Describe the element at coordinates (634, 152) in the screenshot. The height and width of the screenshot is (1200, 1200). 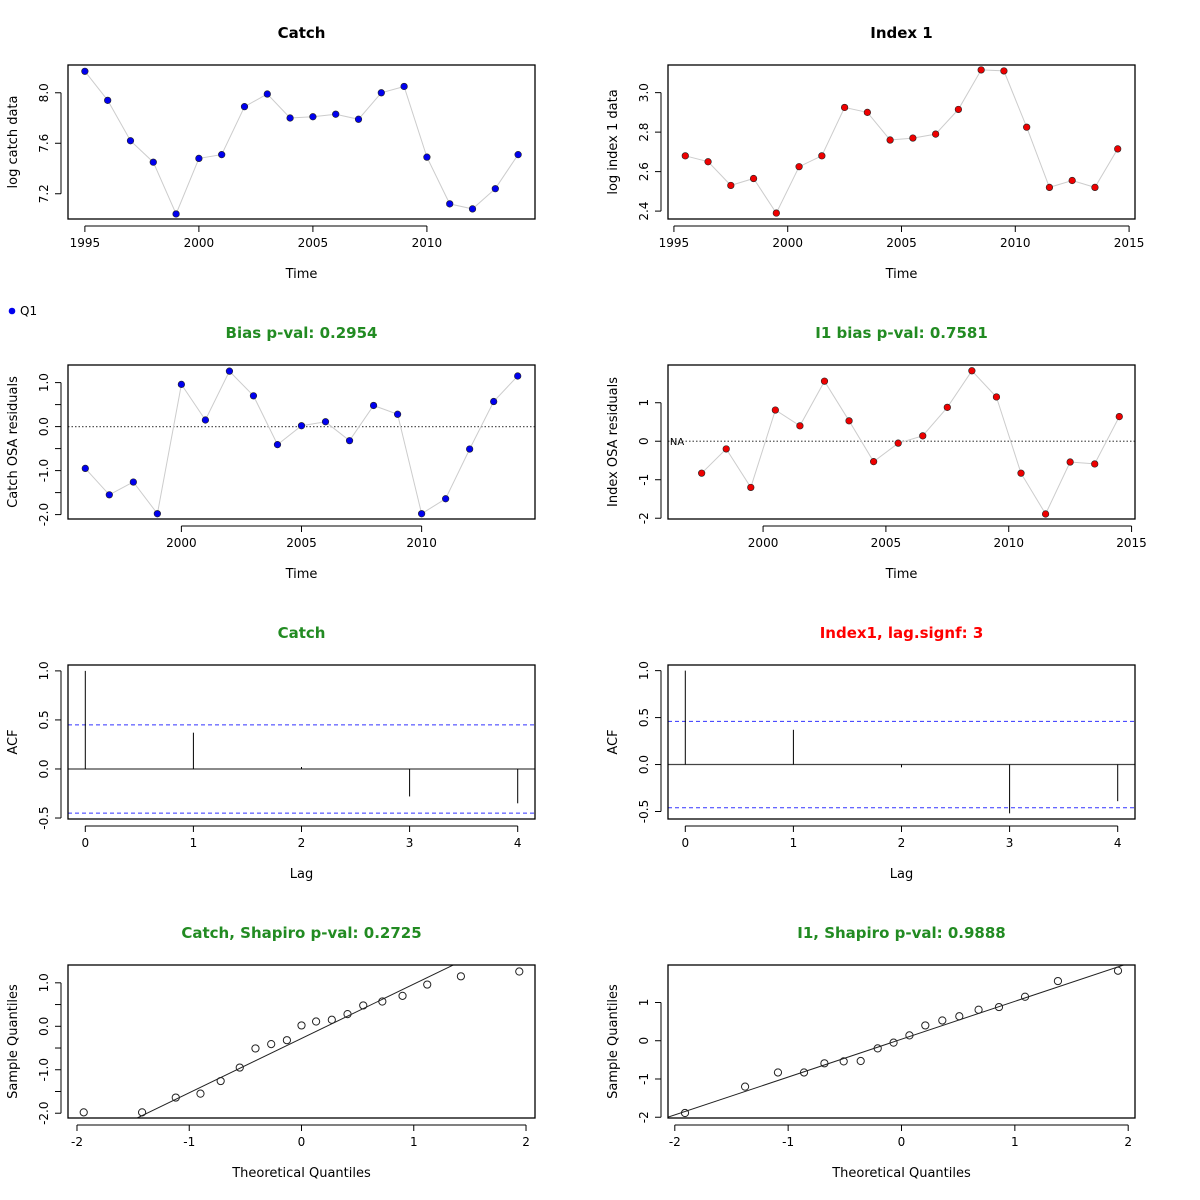
I see `y-axis: 2.4 2.6 2.8 3.0 log index 1 data` at that location.